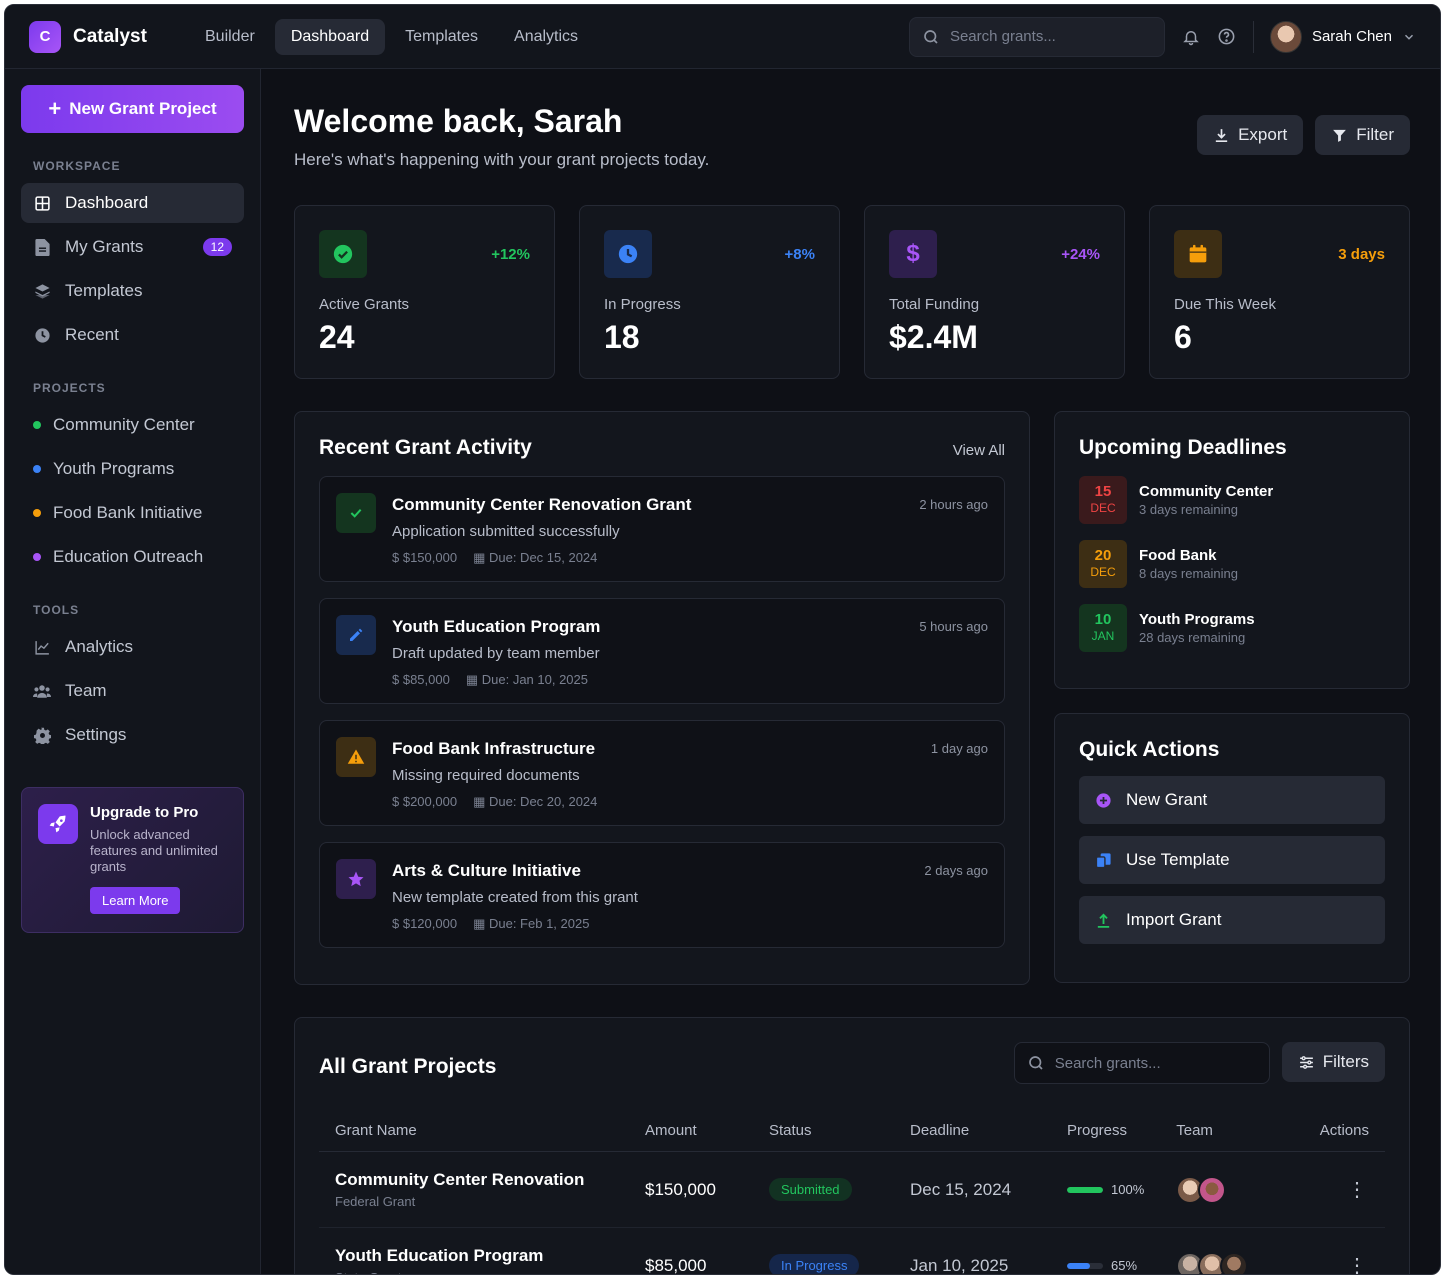 The height and width of the screenshot is (1279, 1445). I want to click on view-all-link: View All, so click(978, 450).